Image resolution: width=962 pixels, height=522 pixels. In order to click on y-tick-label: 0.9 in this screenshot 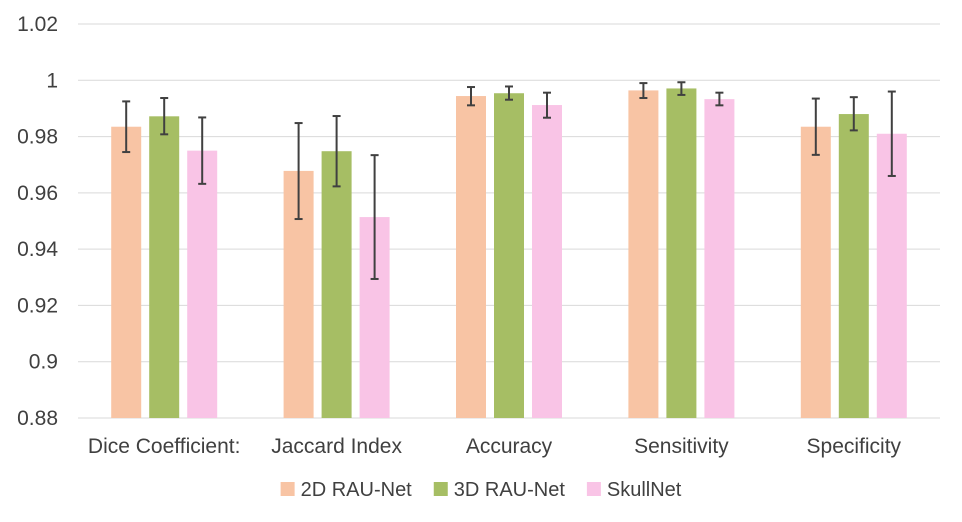, I will do `click(43, 362)`.